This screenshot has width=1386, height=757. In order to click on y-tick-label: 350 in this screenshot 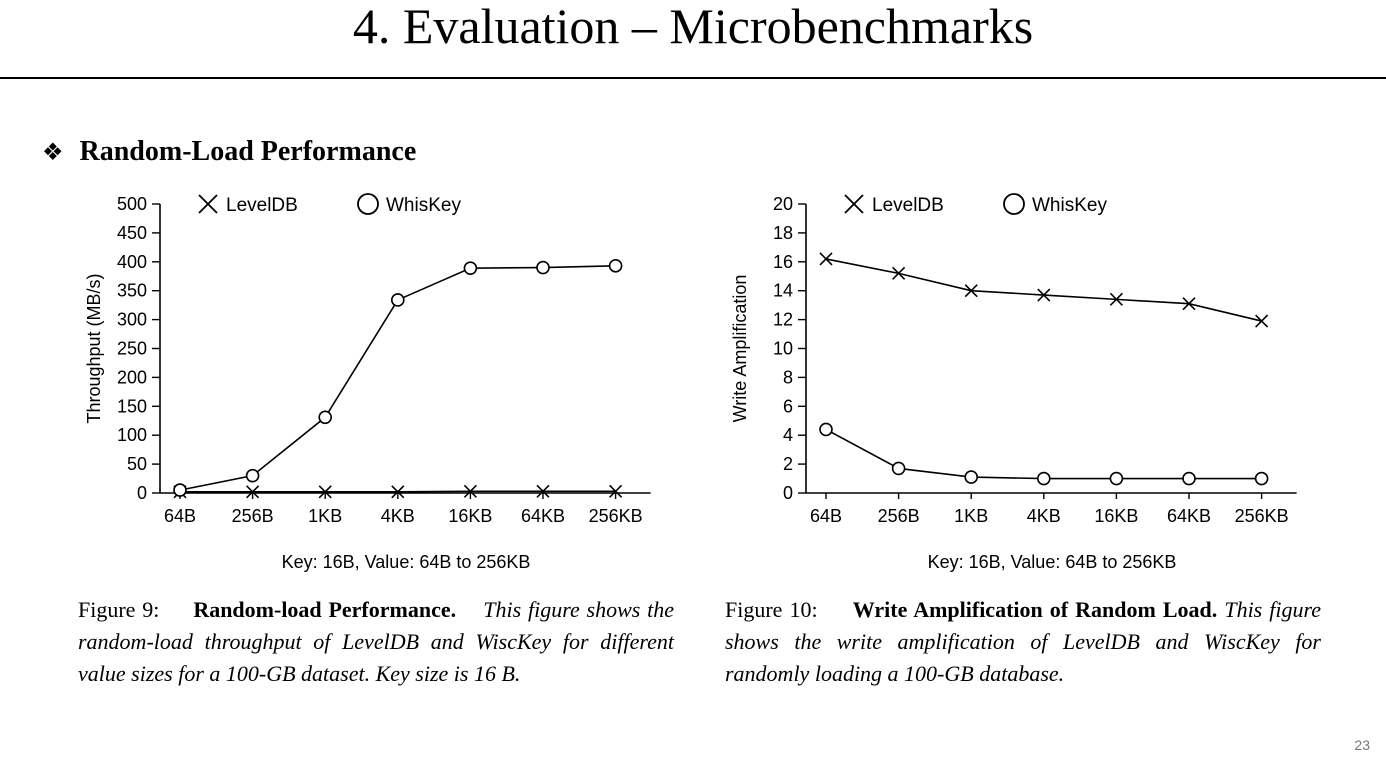, I will do `click(132, 291)`.